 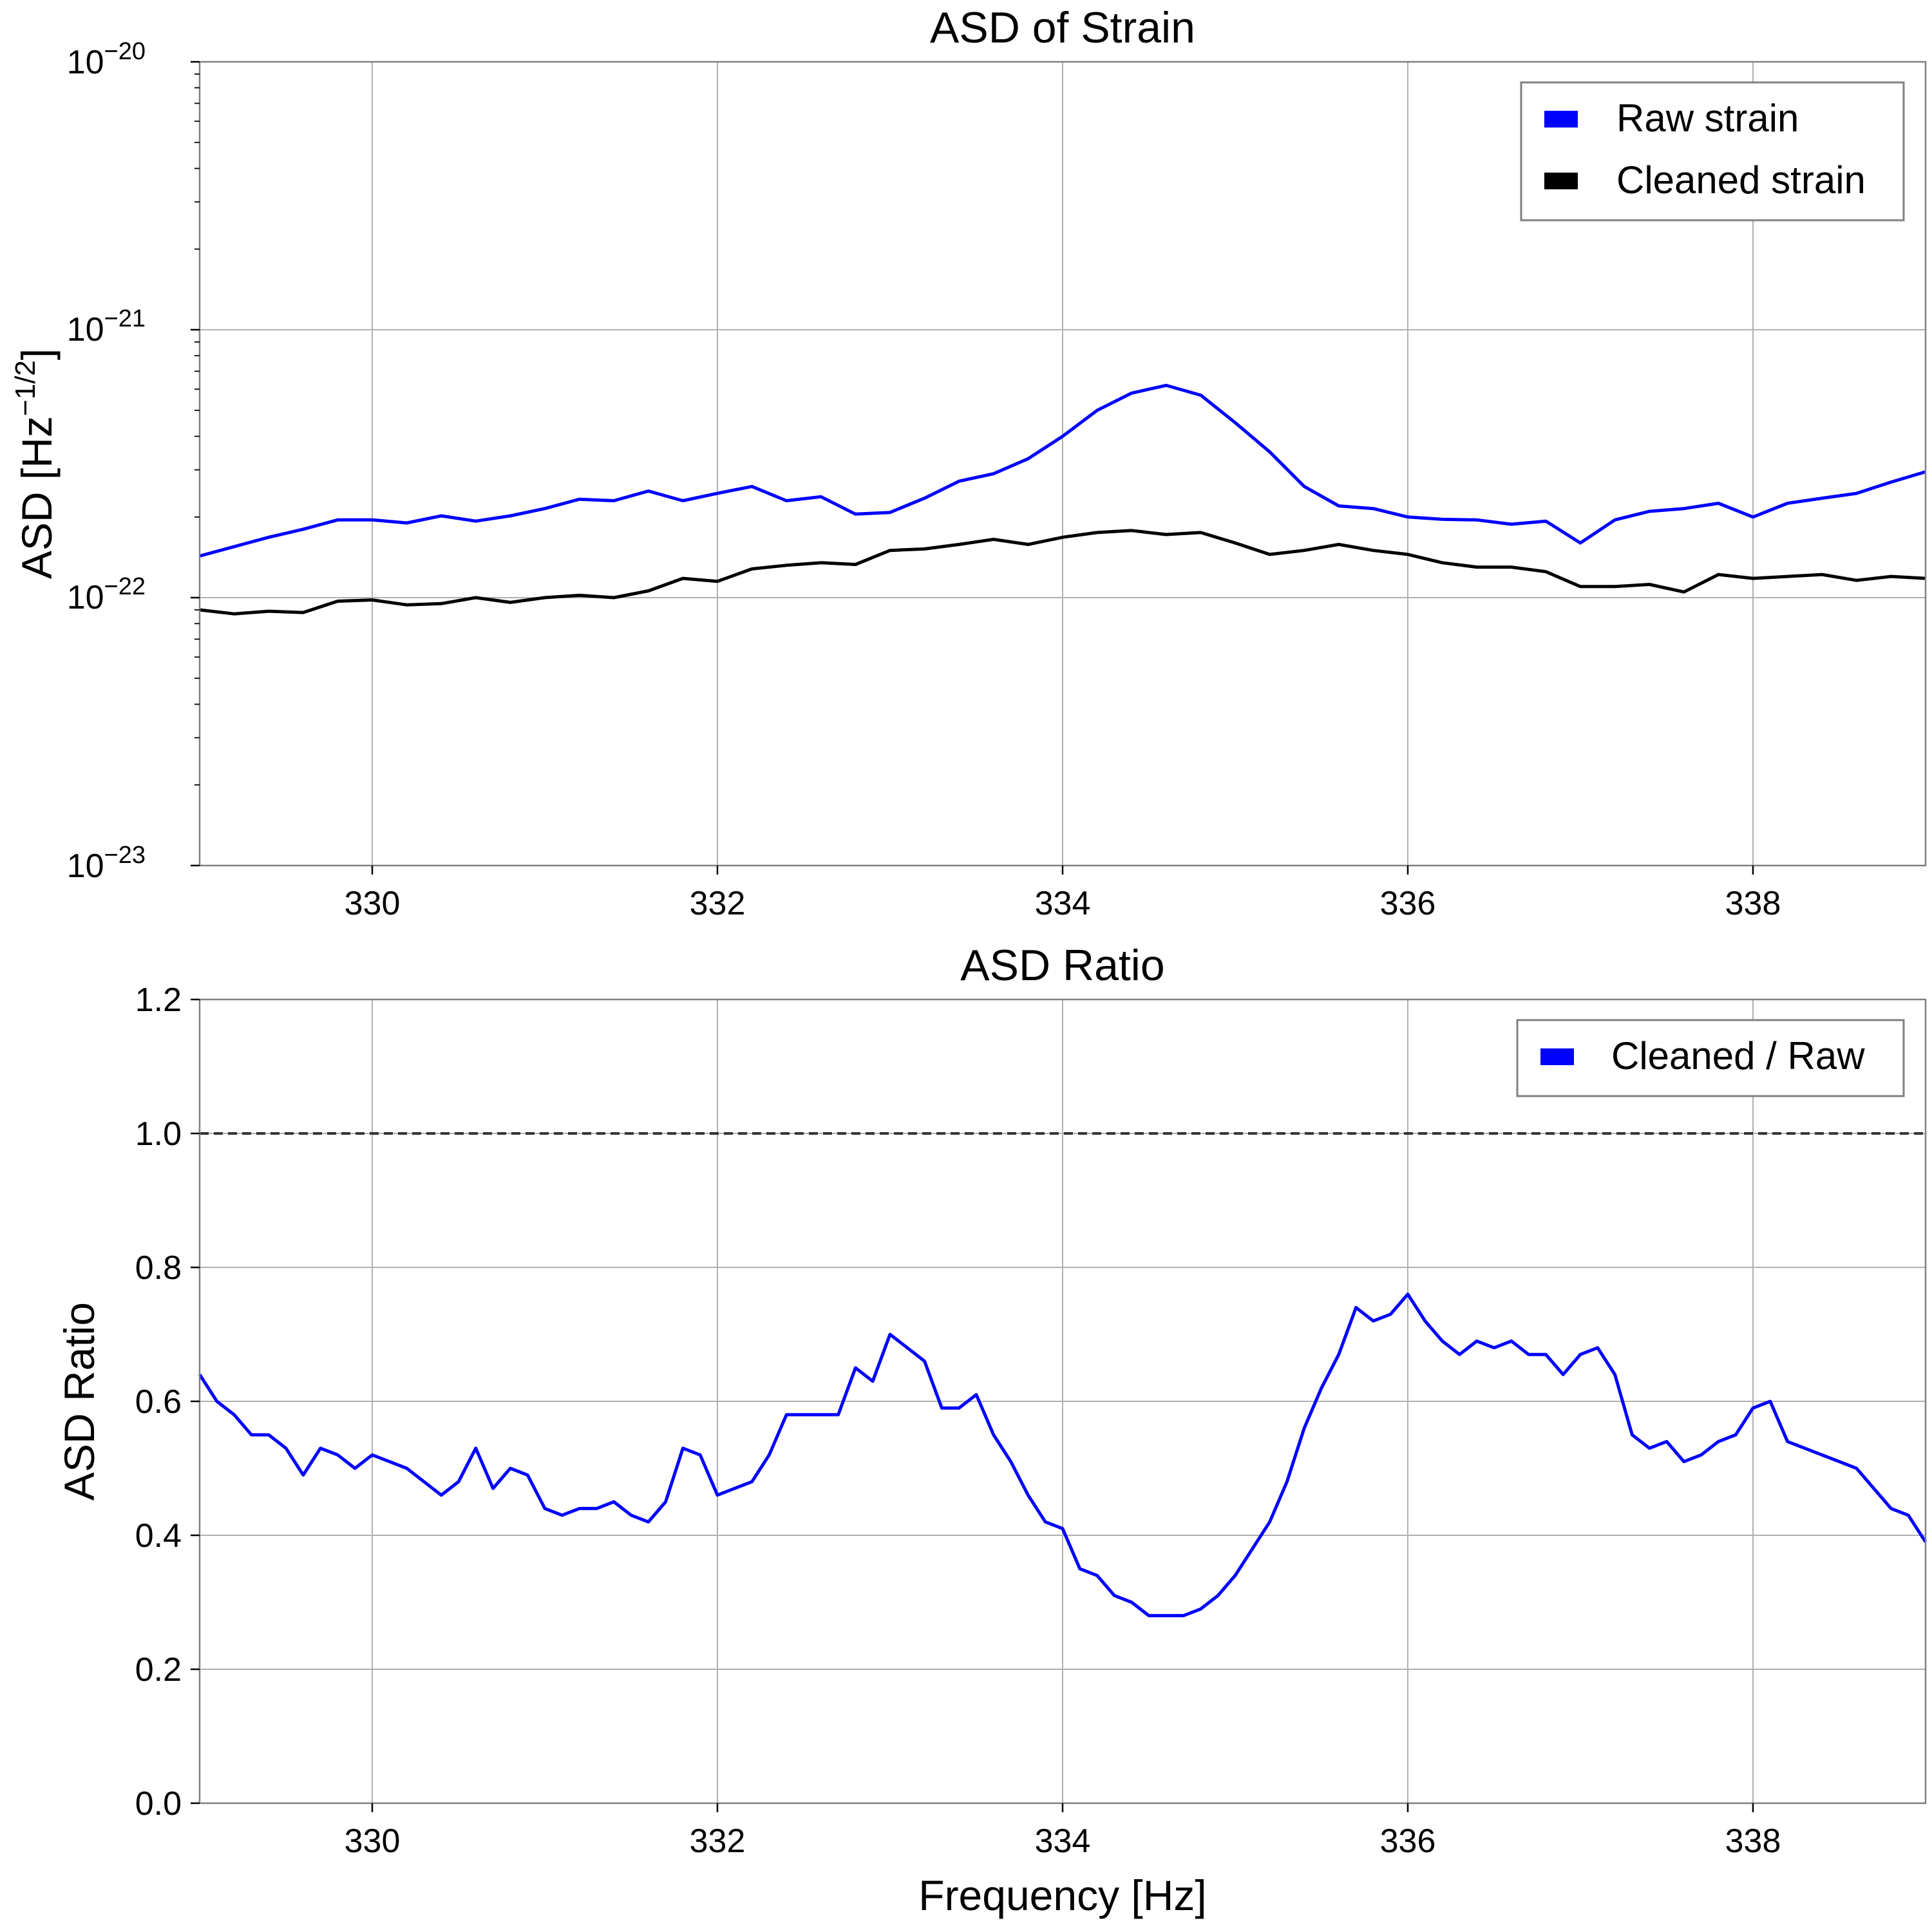 I want to click on bottom-y-tick-label: 0.8, so click(x=159, y=1268).